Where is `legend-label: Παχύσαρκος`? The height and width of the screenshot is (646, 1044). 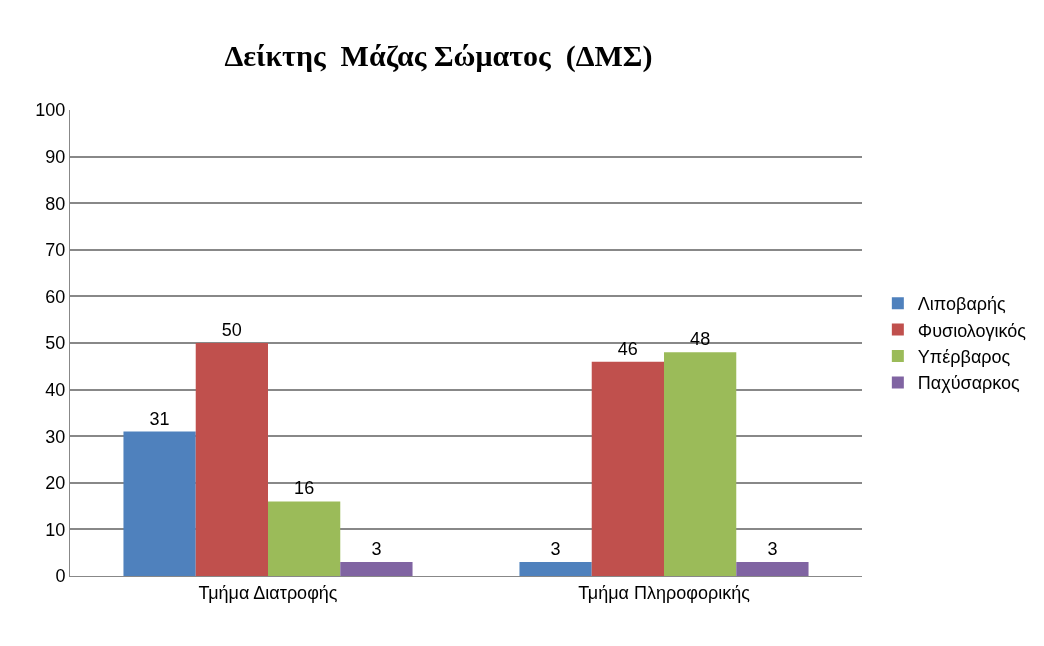
legend-label: Παχύσαρκος is located at coordinates (969, 383).